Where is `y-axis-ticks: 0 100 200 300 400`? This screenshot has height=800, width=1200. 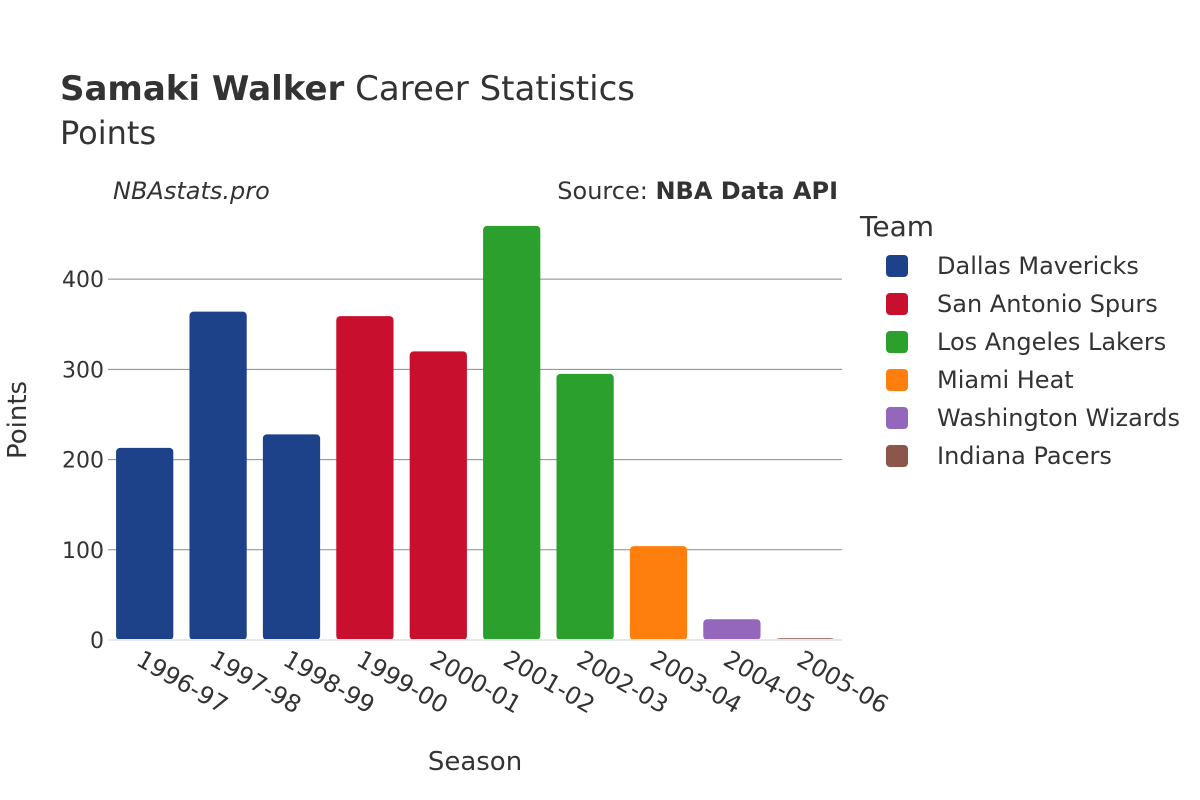
y-axis-ticks: 0 100 200 300 400 is located at coordinates (83, 461).